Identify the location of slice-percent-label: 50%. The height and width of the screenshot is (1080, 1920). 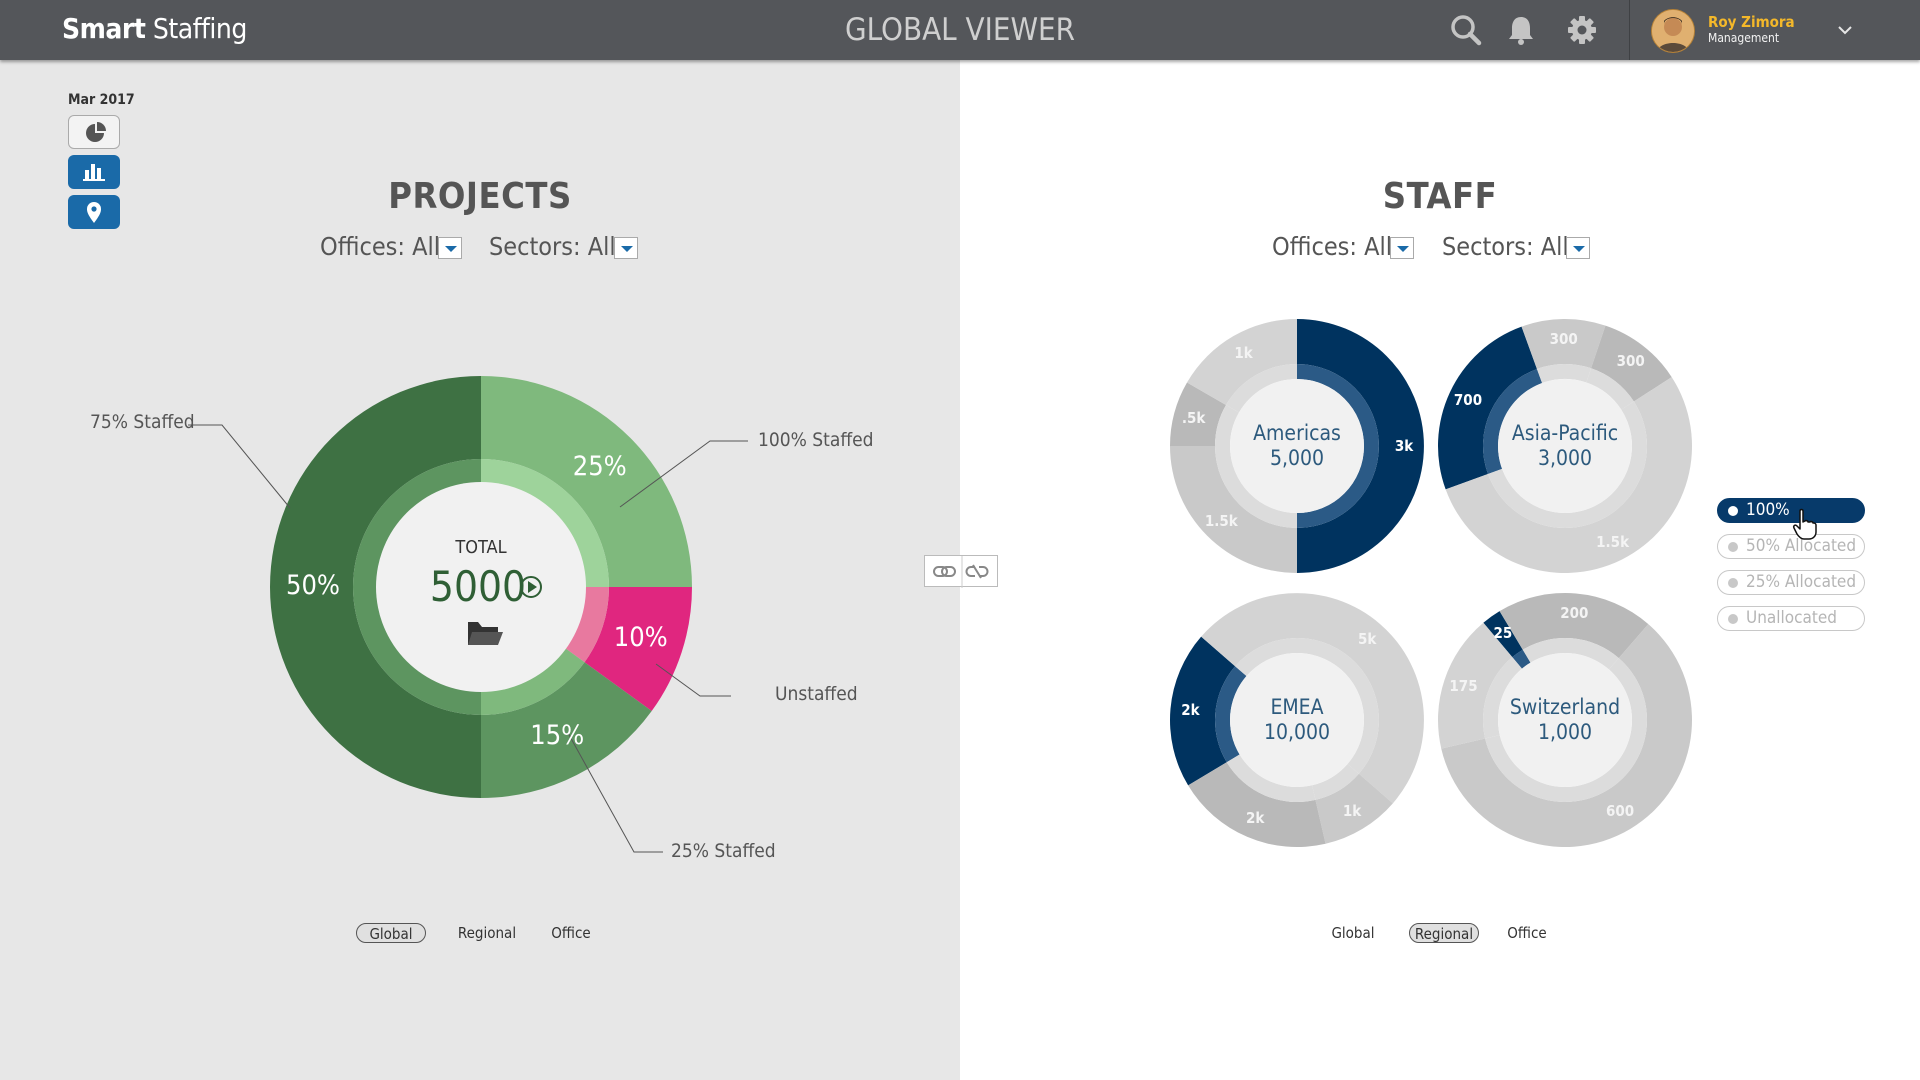
(313, 586).